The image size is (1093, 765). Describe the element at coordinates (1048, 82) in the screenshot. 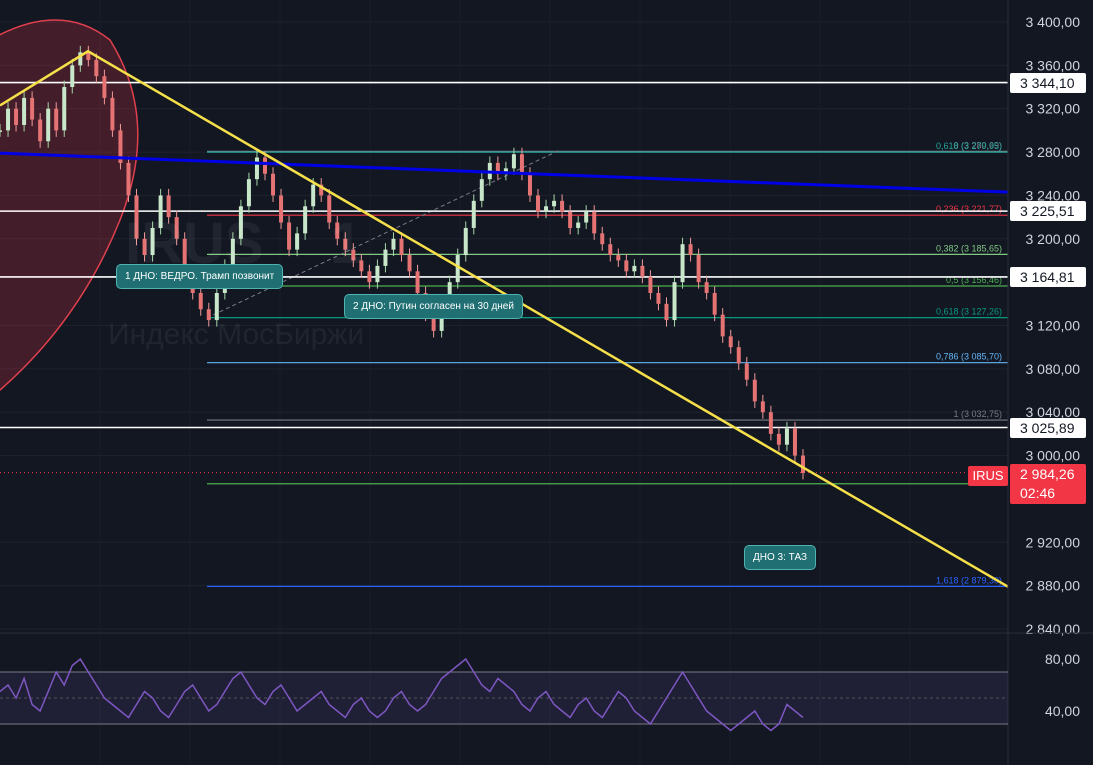

I see `price-label-0: 3 344,10` at that location.